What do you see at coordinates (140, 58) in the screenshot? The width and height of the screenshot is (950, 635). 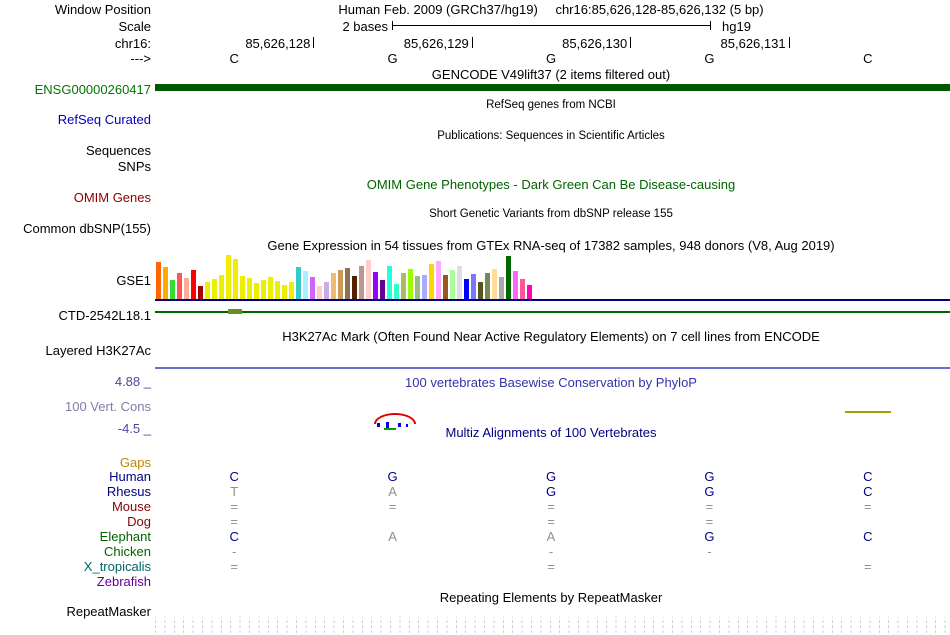 I see `strand-arrow: --->` at bounding box center [140, 58].